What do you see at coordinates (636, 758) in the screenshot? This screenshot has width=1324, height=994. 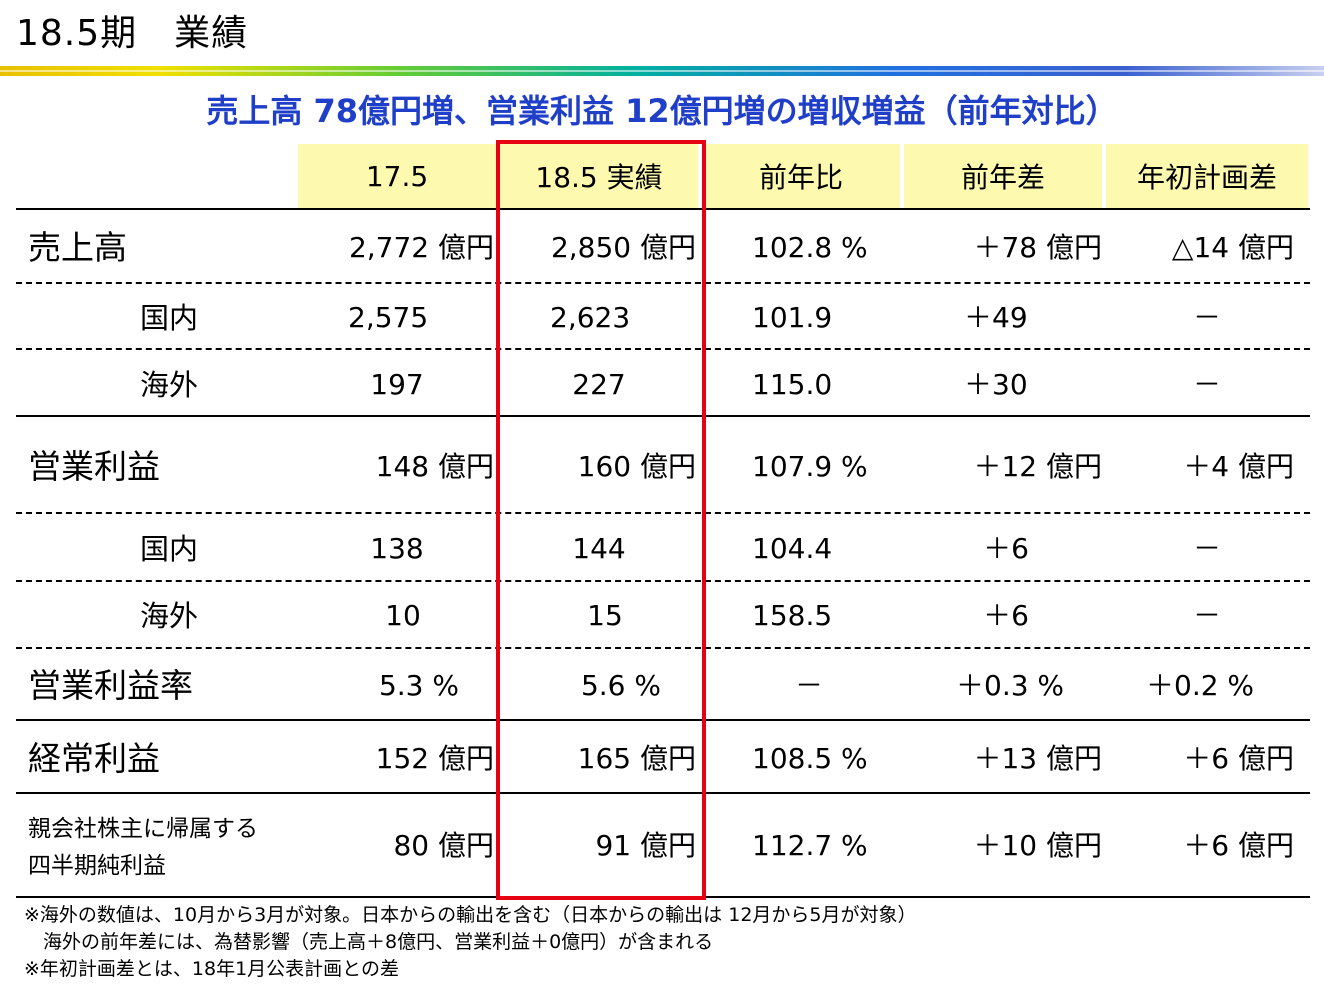 I see `cell-ordinary-18-5: 165 億円` at bounding box center [636, 758].